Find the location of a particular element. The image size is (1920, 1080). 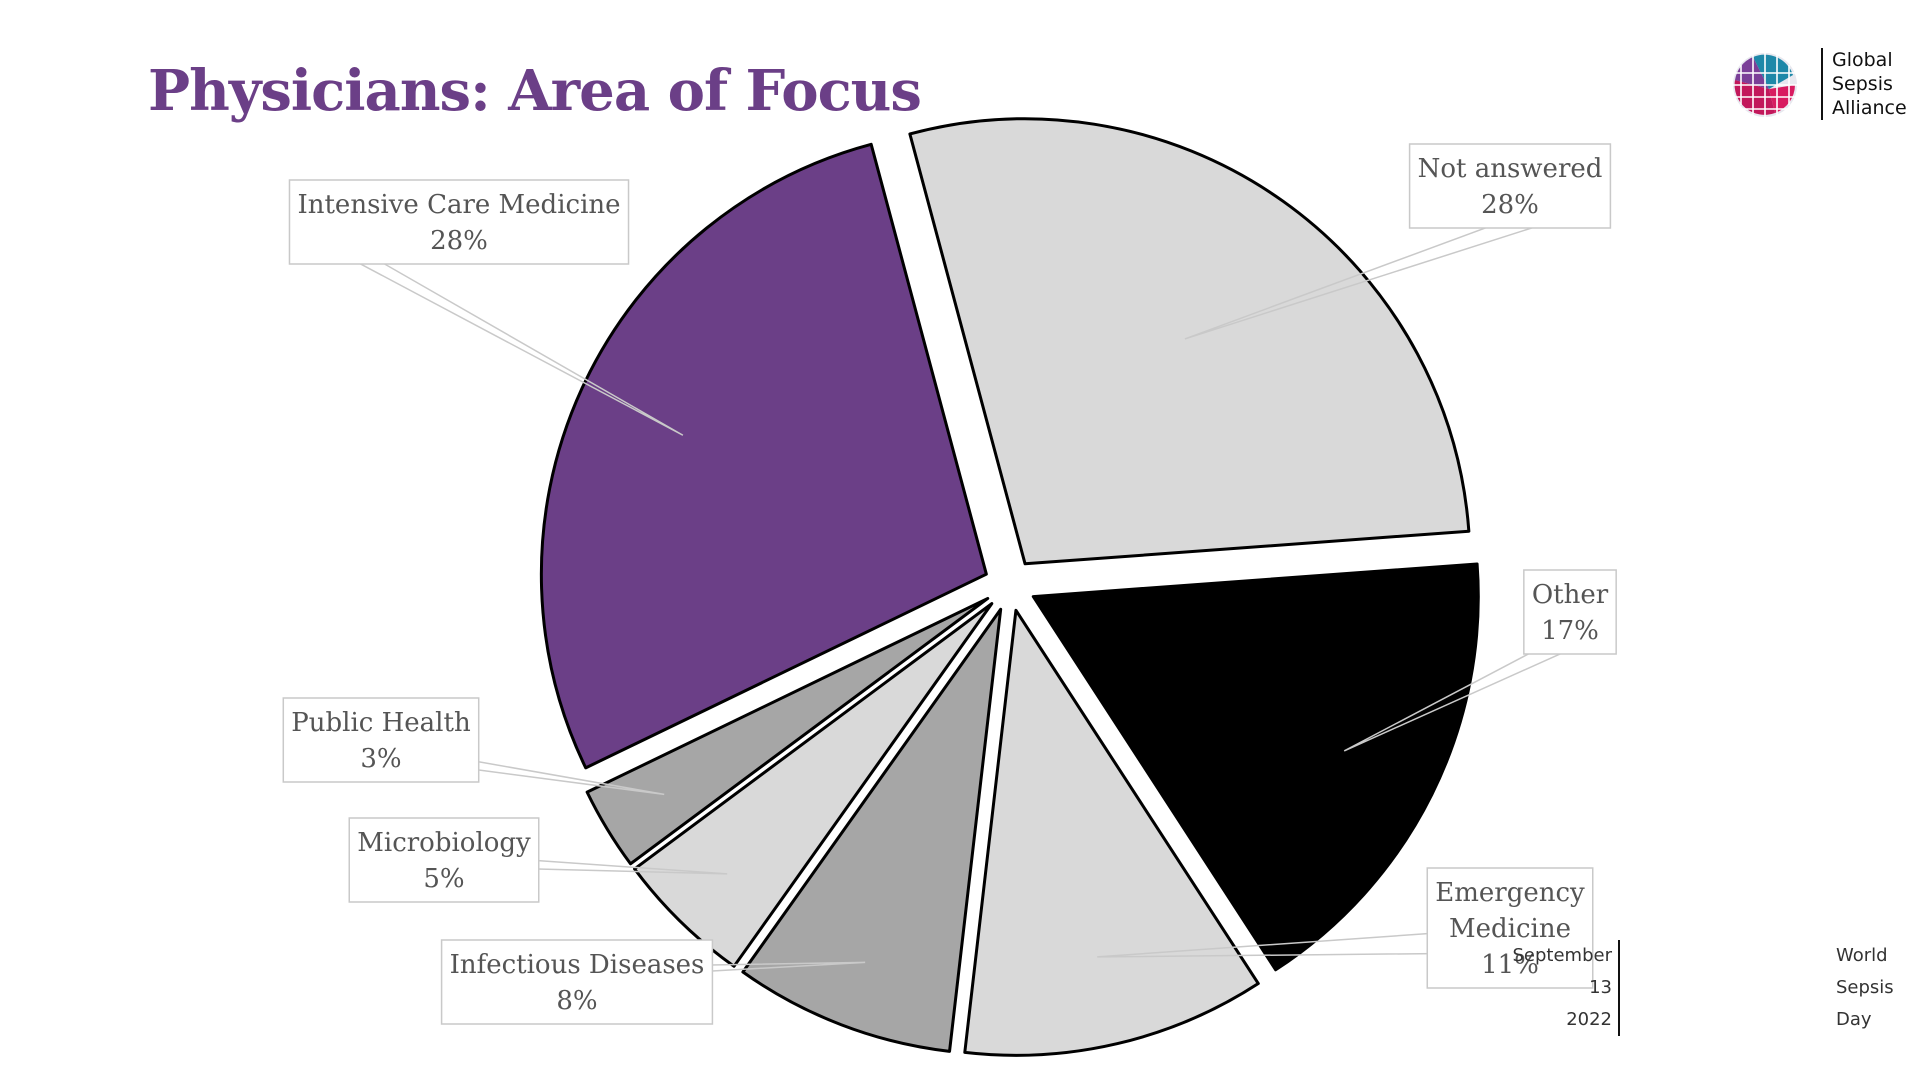

event-date-day: 13 is located at coordinates (1600, 987).